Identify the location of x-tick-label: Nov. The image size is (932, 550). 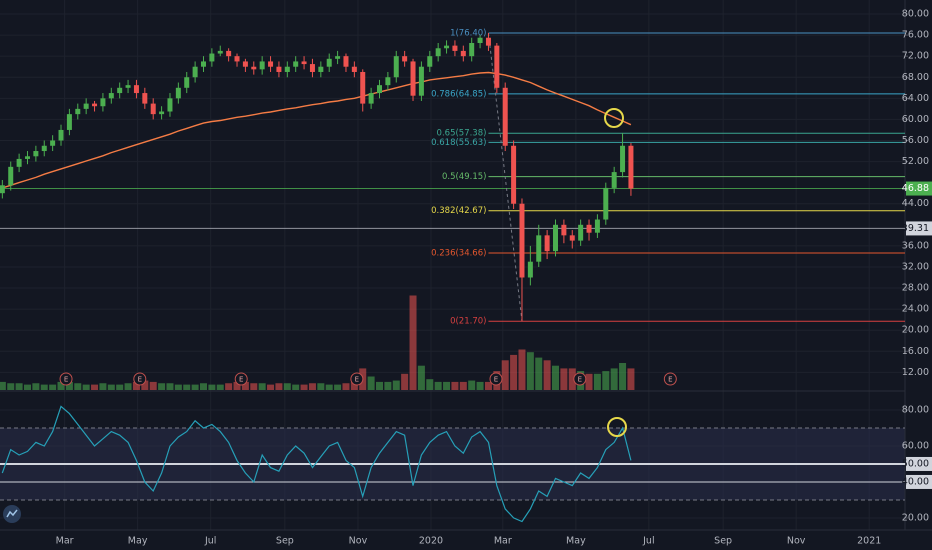
(358, 541).